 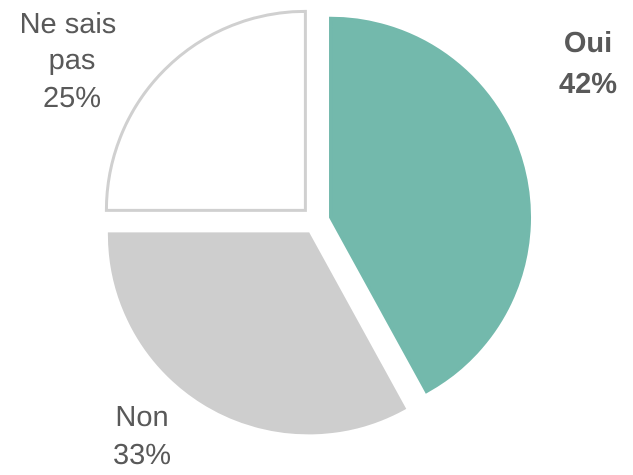 What do you see at coordinates (68, 24) in the screenshot?
I see `label-nsp-name-line1: Ne sais` at bounding box center [68, 24].